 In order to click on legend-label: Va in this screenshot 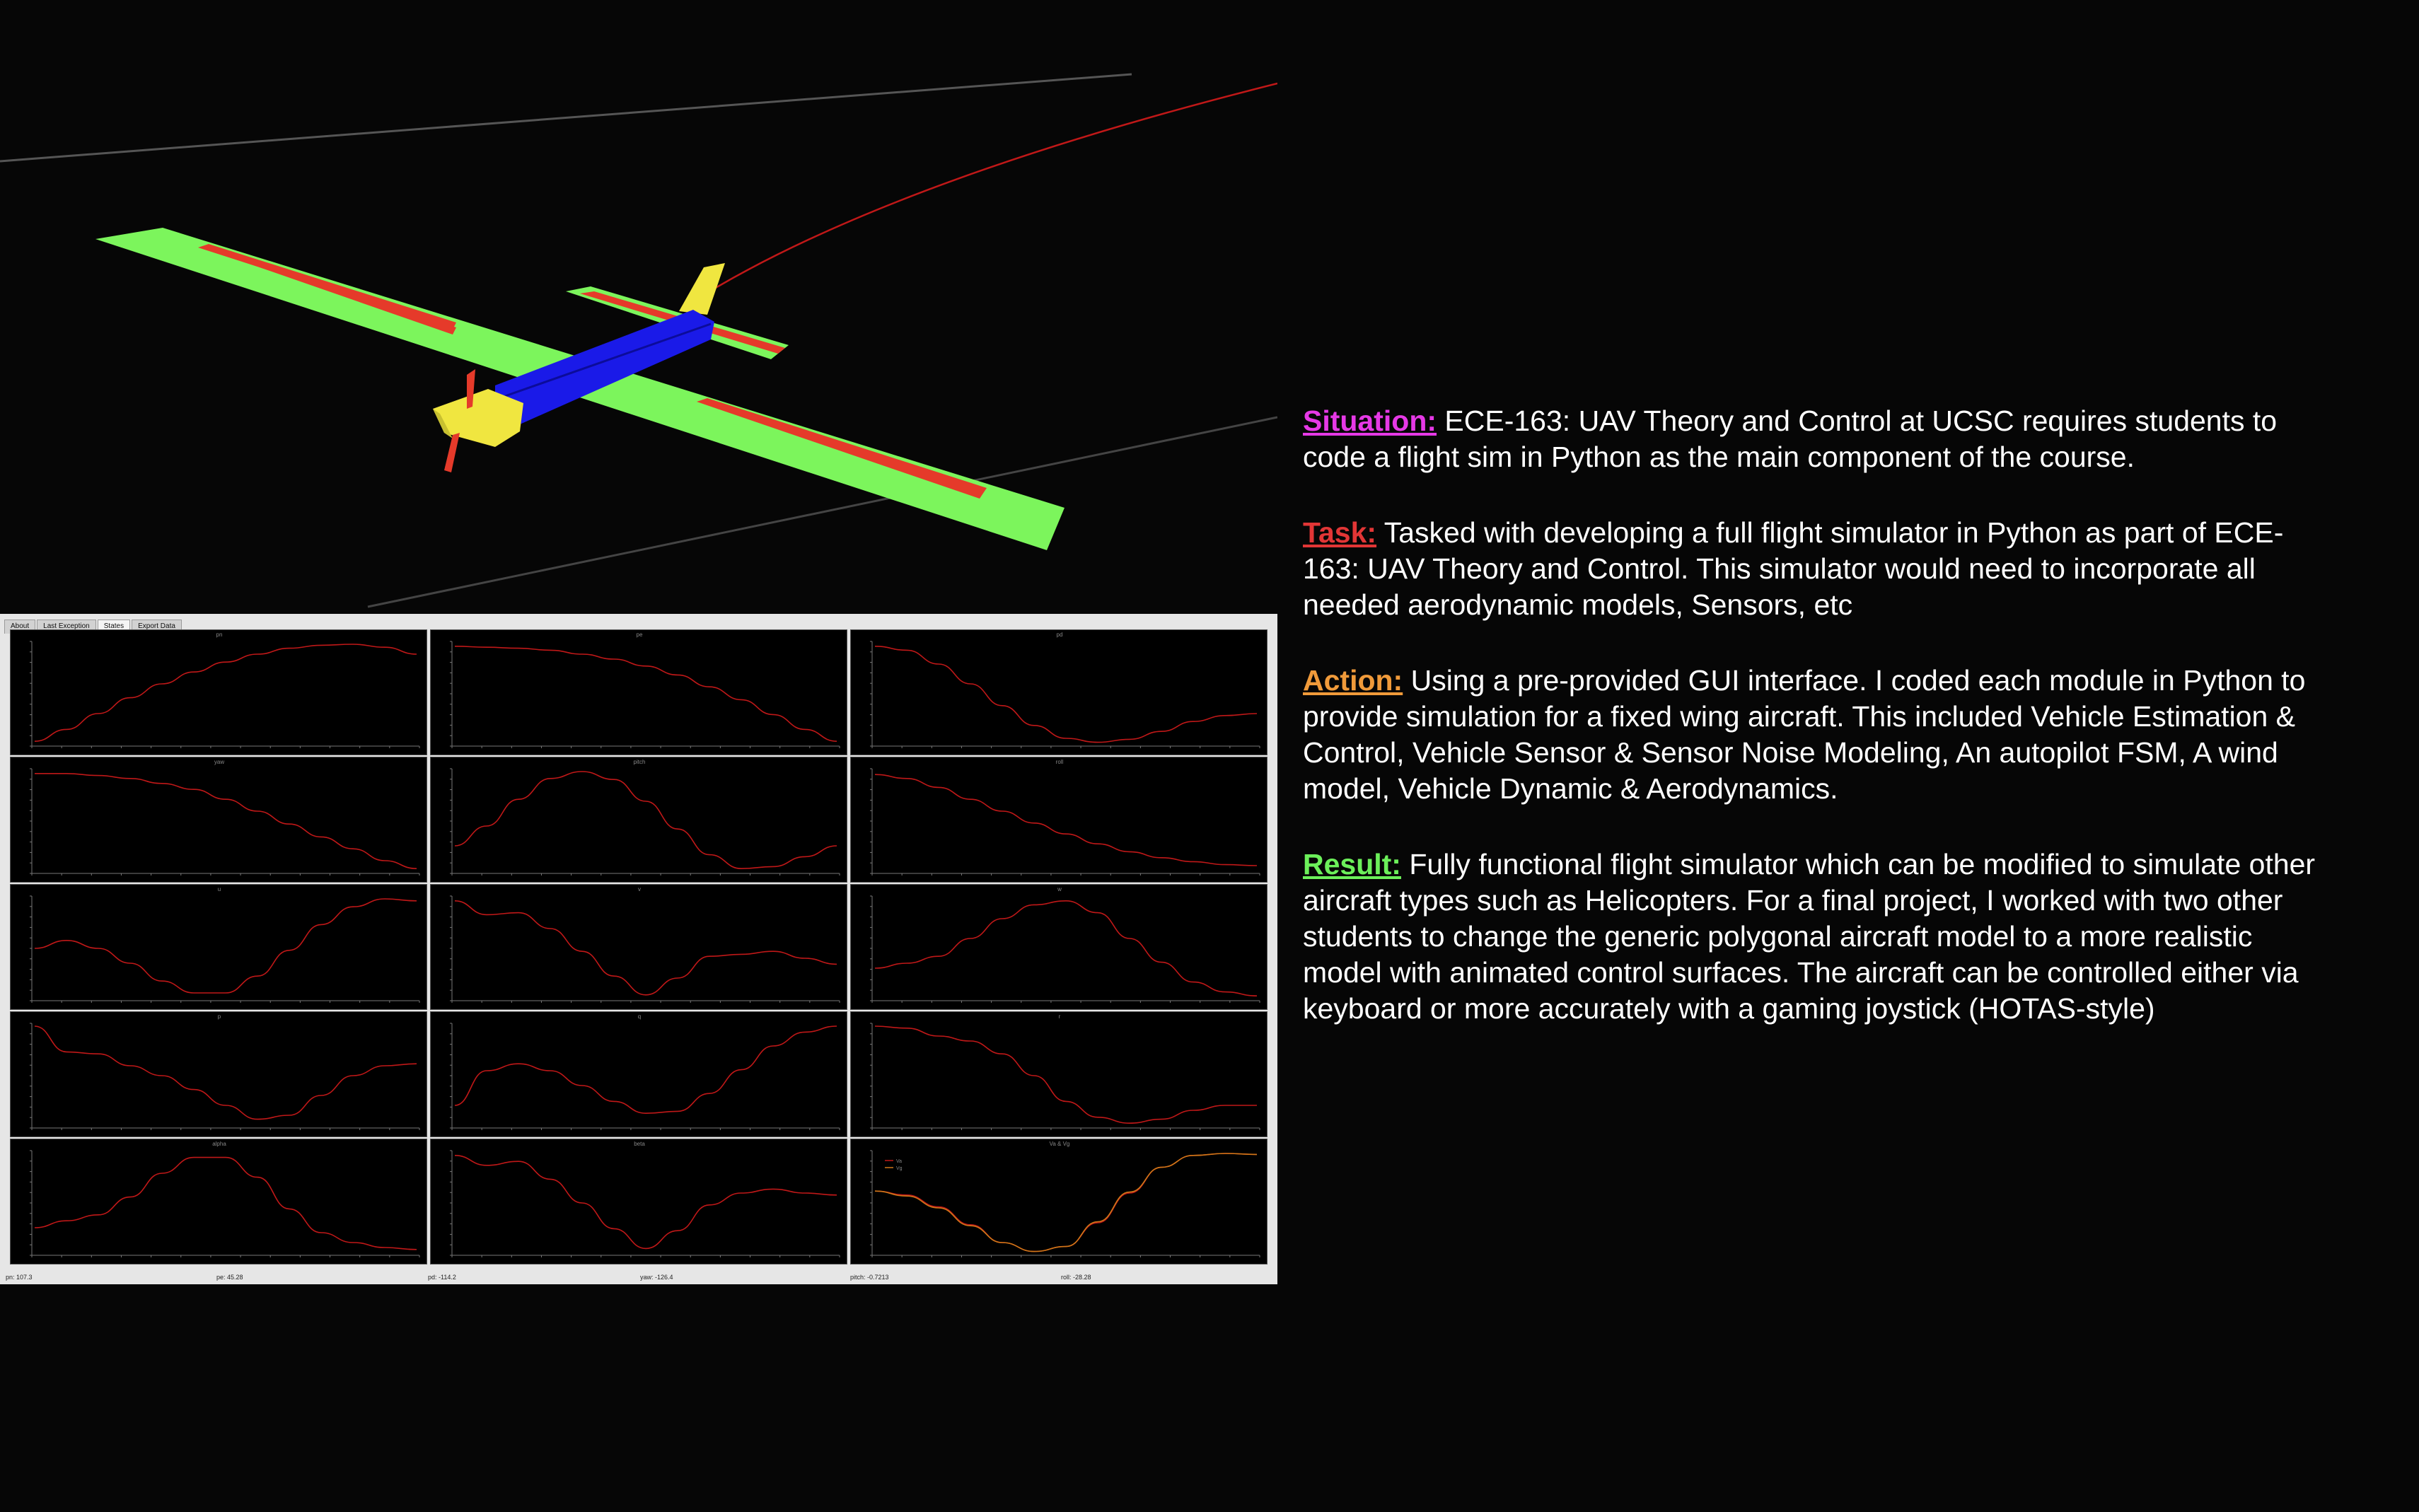, I will do `click(899, 1161)`.